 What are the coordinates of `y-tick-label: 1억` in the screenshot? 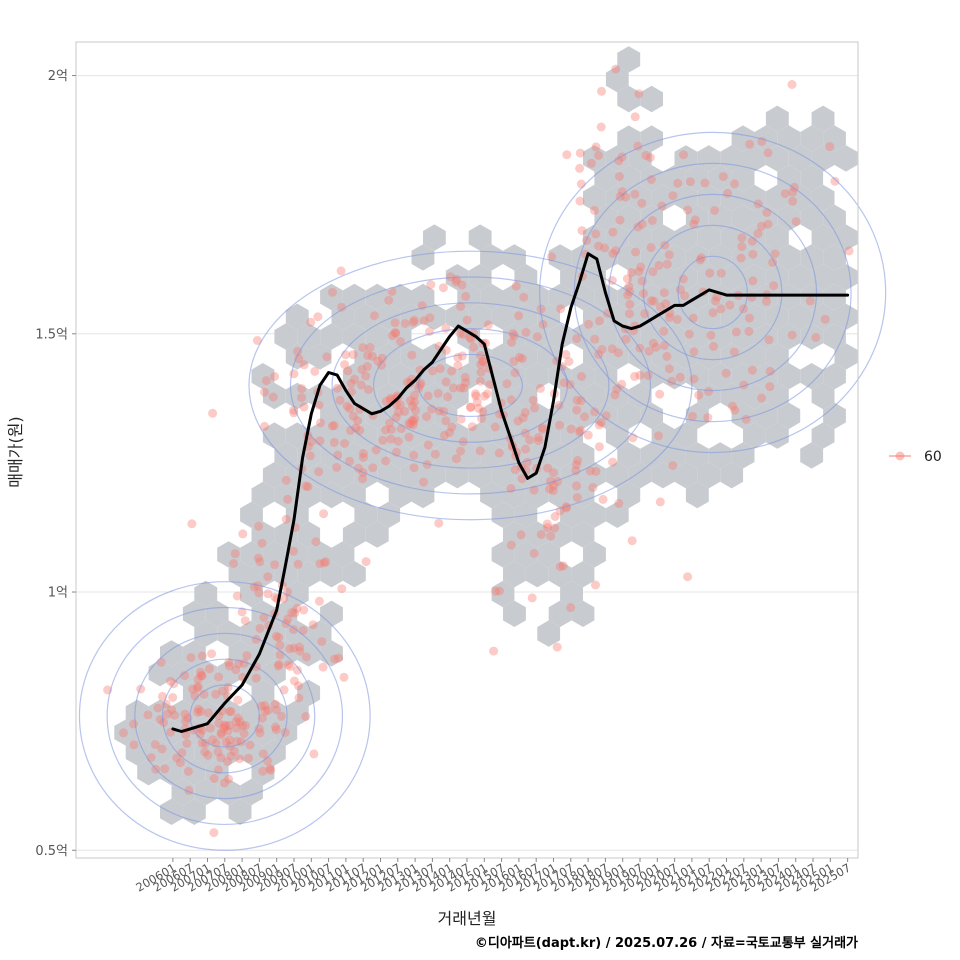 It's located at (58, 593).